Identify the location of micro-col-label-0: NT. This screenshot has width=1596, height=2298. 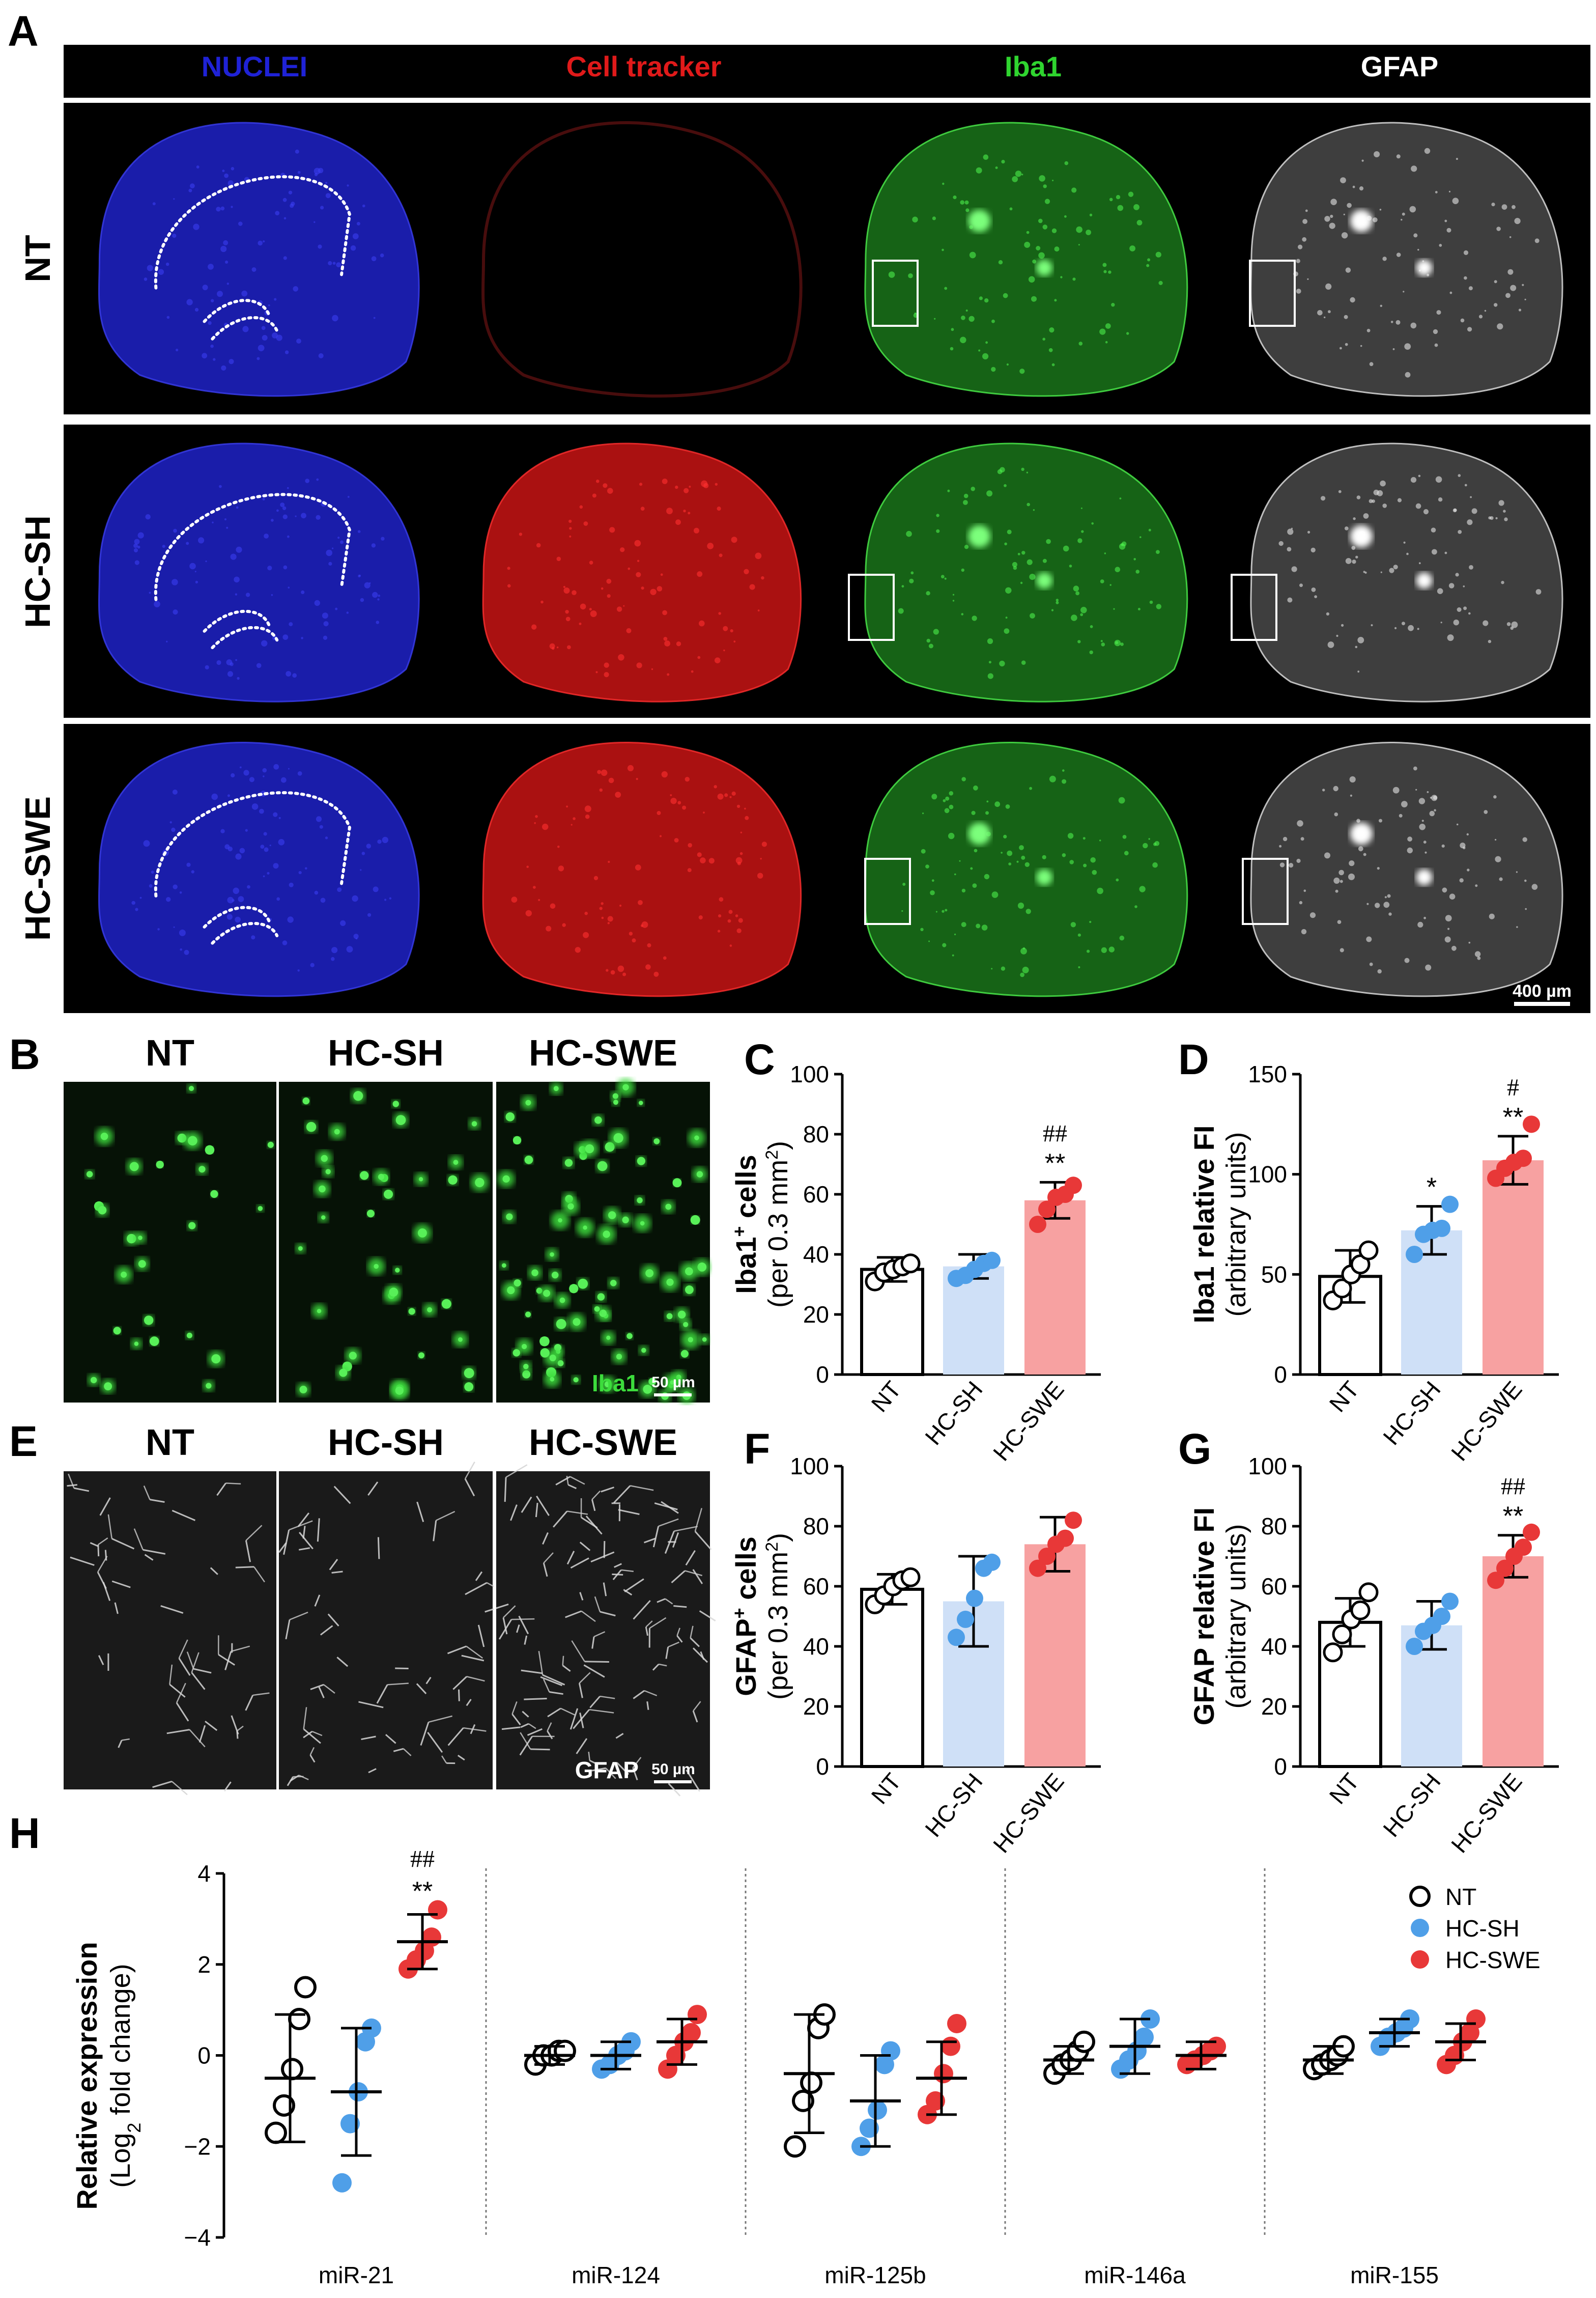
(170, 1443).